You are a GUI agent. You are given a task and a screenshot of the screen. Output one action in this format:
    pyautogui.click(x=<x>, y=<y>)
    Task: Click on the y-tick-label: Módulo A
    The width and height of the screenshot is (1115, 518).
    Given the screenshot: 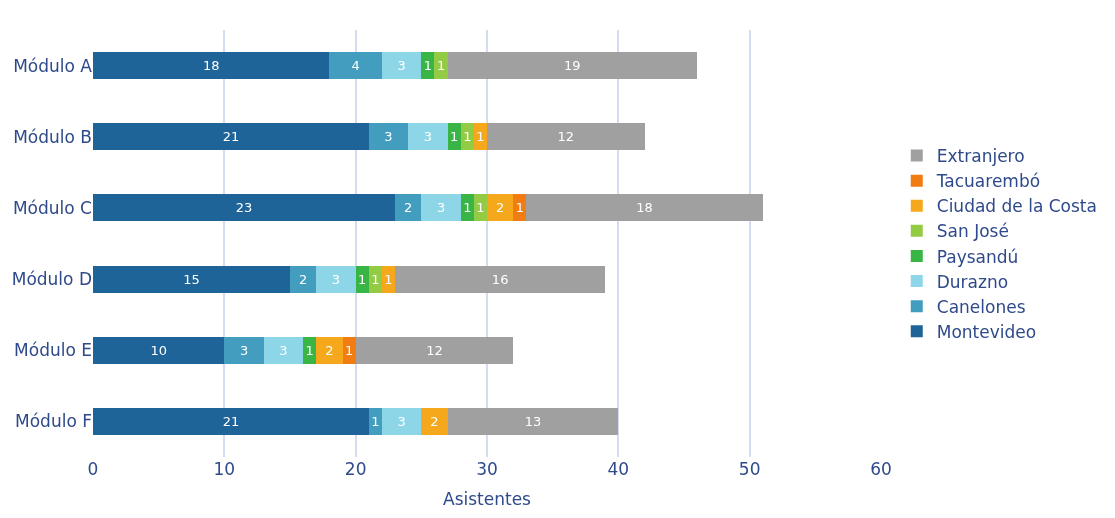 What is the action you would take?
    pyautogui.click(x=53, y=65)
    